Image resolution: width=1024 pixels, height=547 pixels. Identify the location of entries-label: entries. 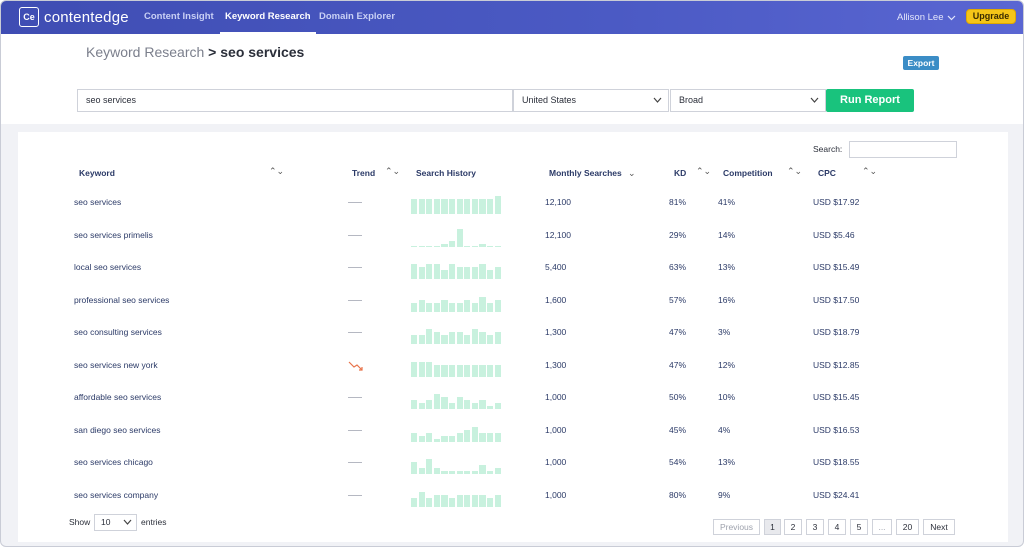
(154, 522).